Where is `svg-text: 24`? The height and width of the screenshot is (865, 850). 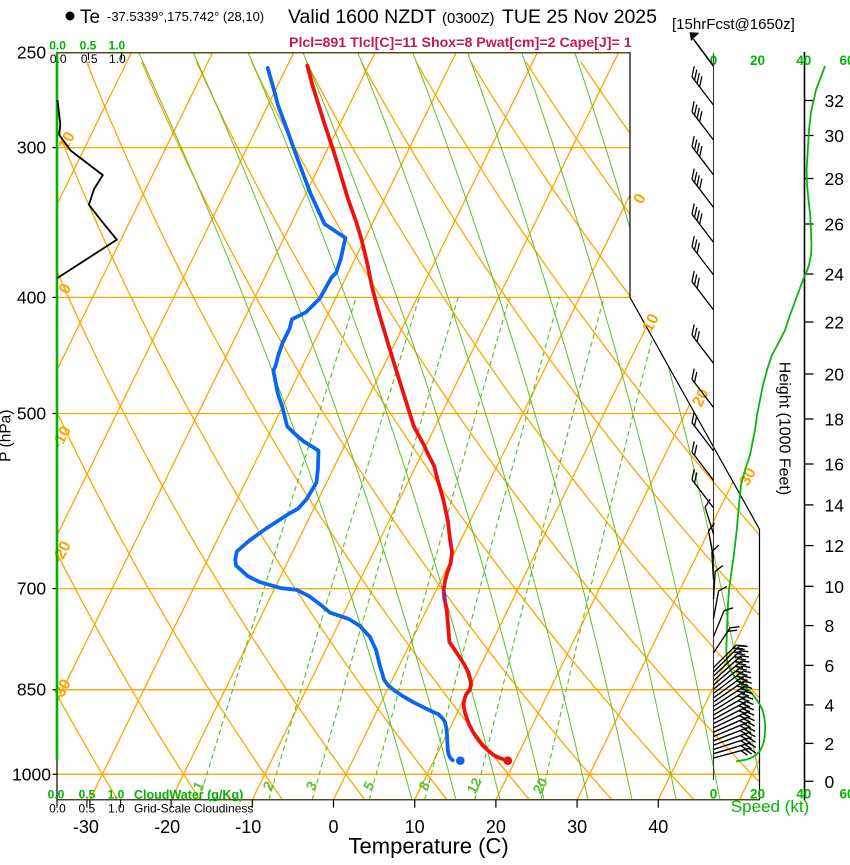 svg-text: 24 is located at coordinates (835, 275).